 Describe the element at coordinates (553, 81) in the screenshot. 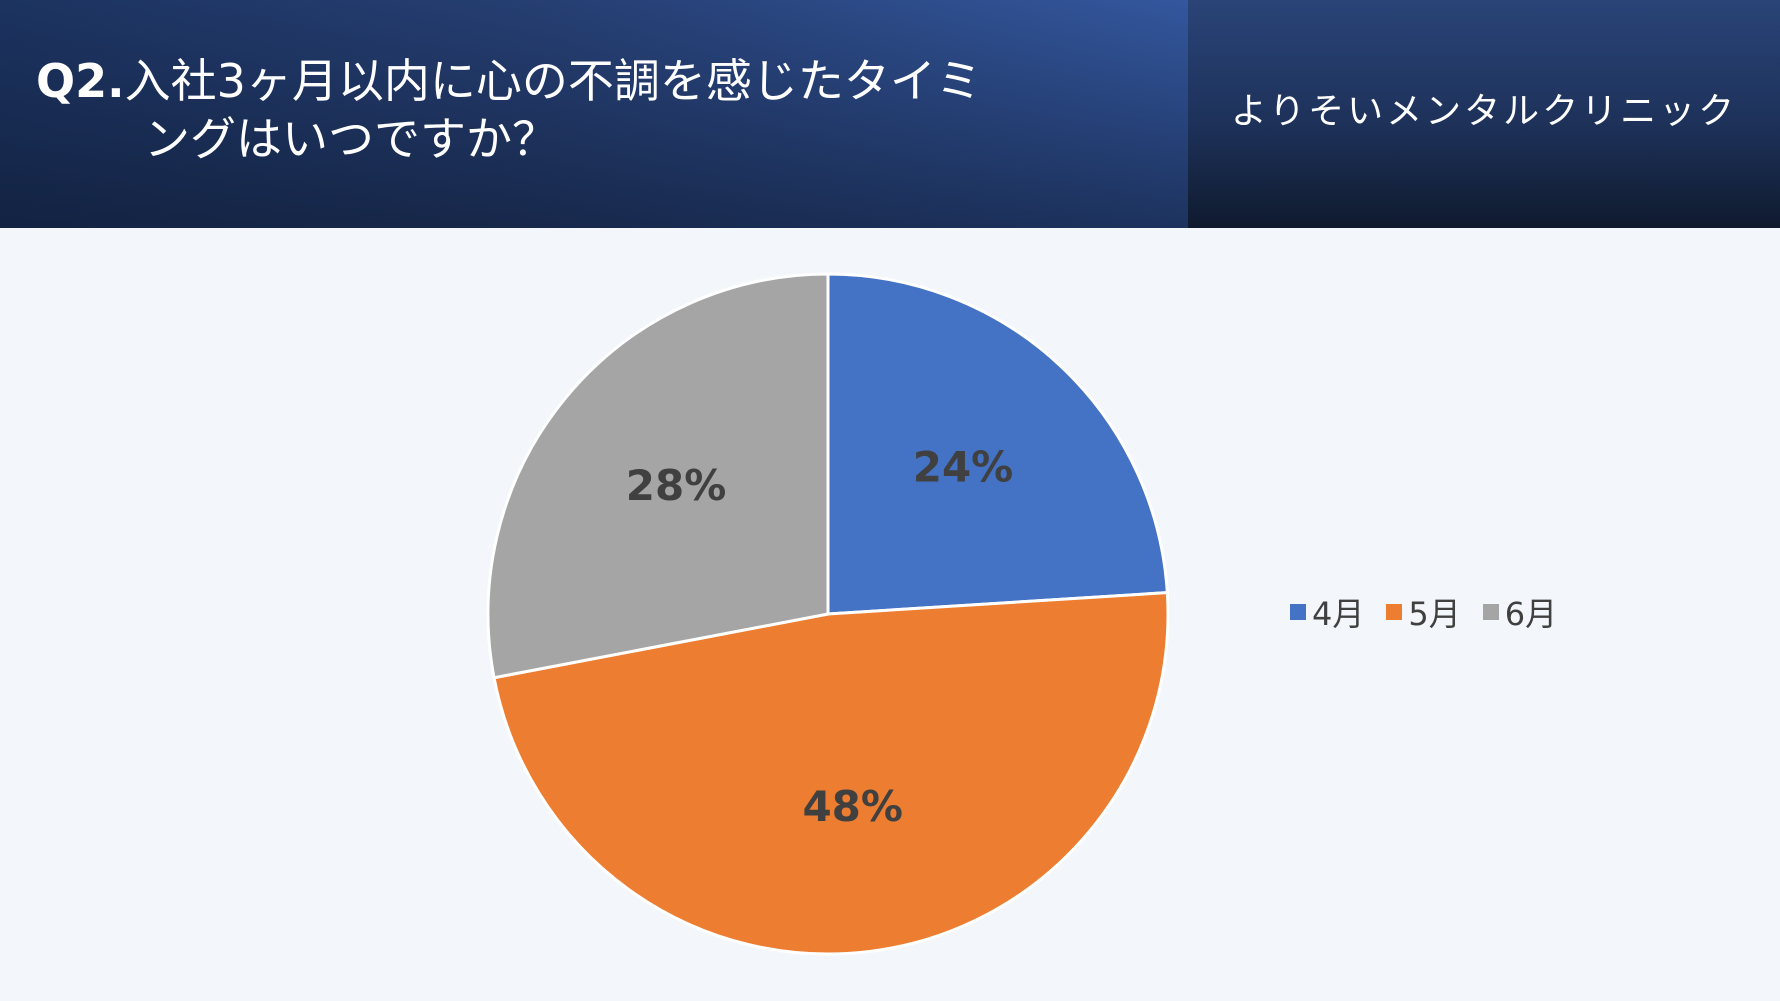

I see `title-line-1: 入社3ヶ月以内に心の不調を感じたタイミ` at that location.